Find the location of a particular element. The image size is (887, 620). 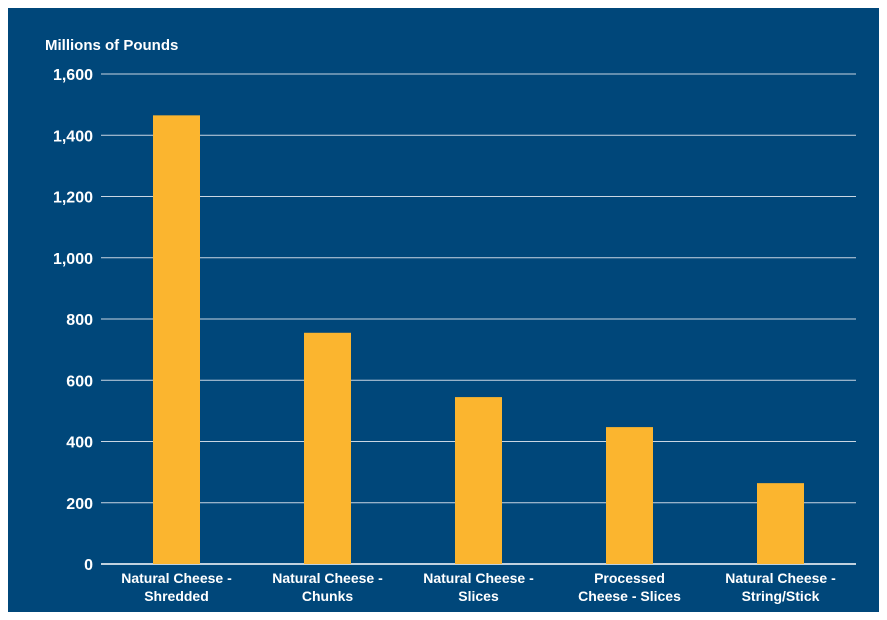

y-tick-label: 1,600 is located at coordinates (73, 75).